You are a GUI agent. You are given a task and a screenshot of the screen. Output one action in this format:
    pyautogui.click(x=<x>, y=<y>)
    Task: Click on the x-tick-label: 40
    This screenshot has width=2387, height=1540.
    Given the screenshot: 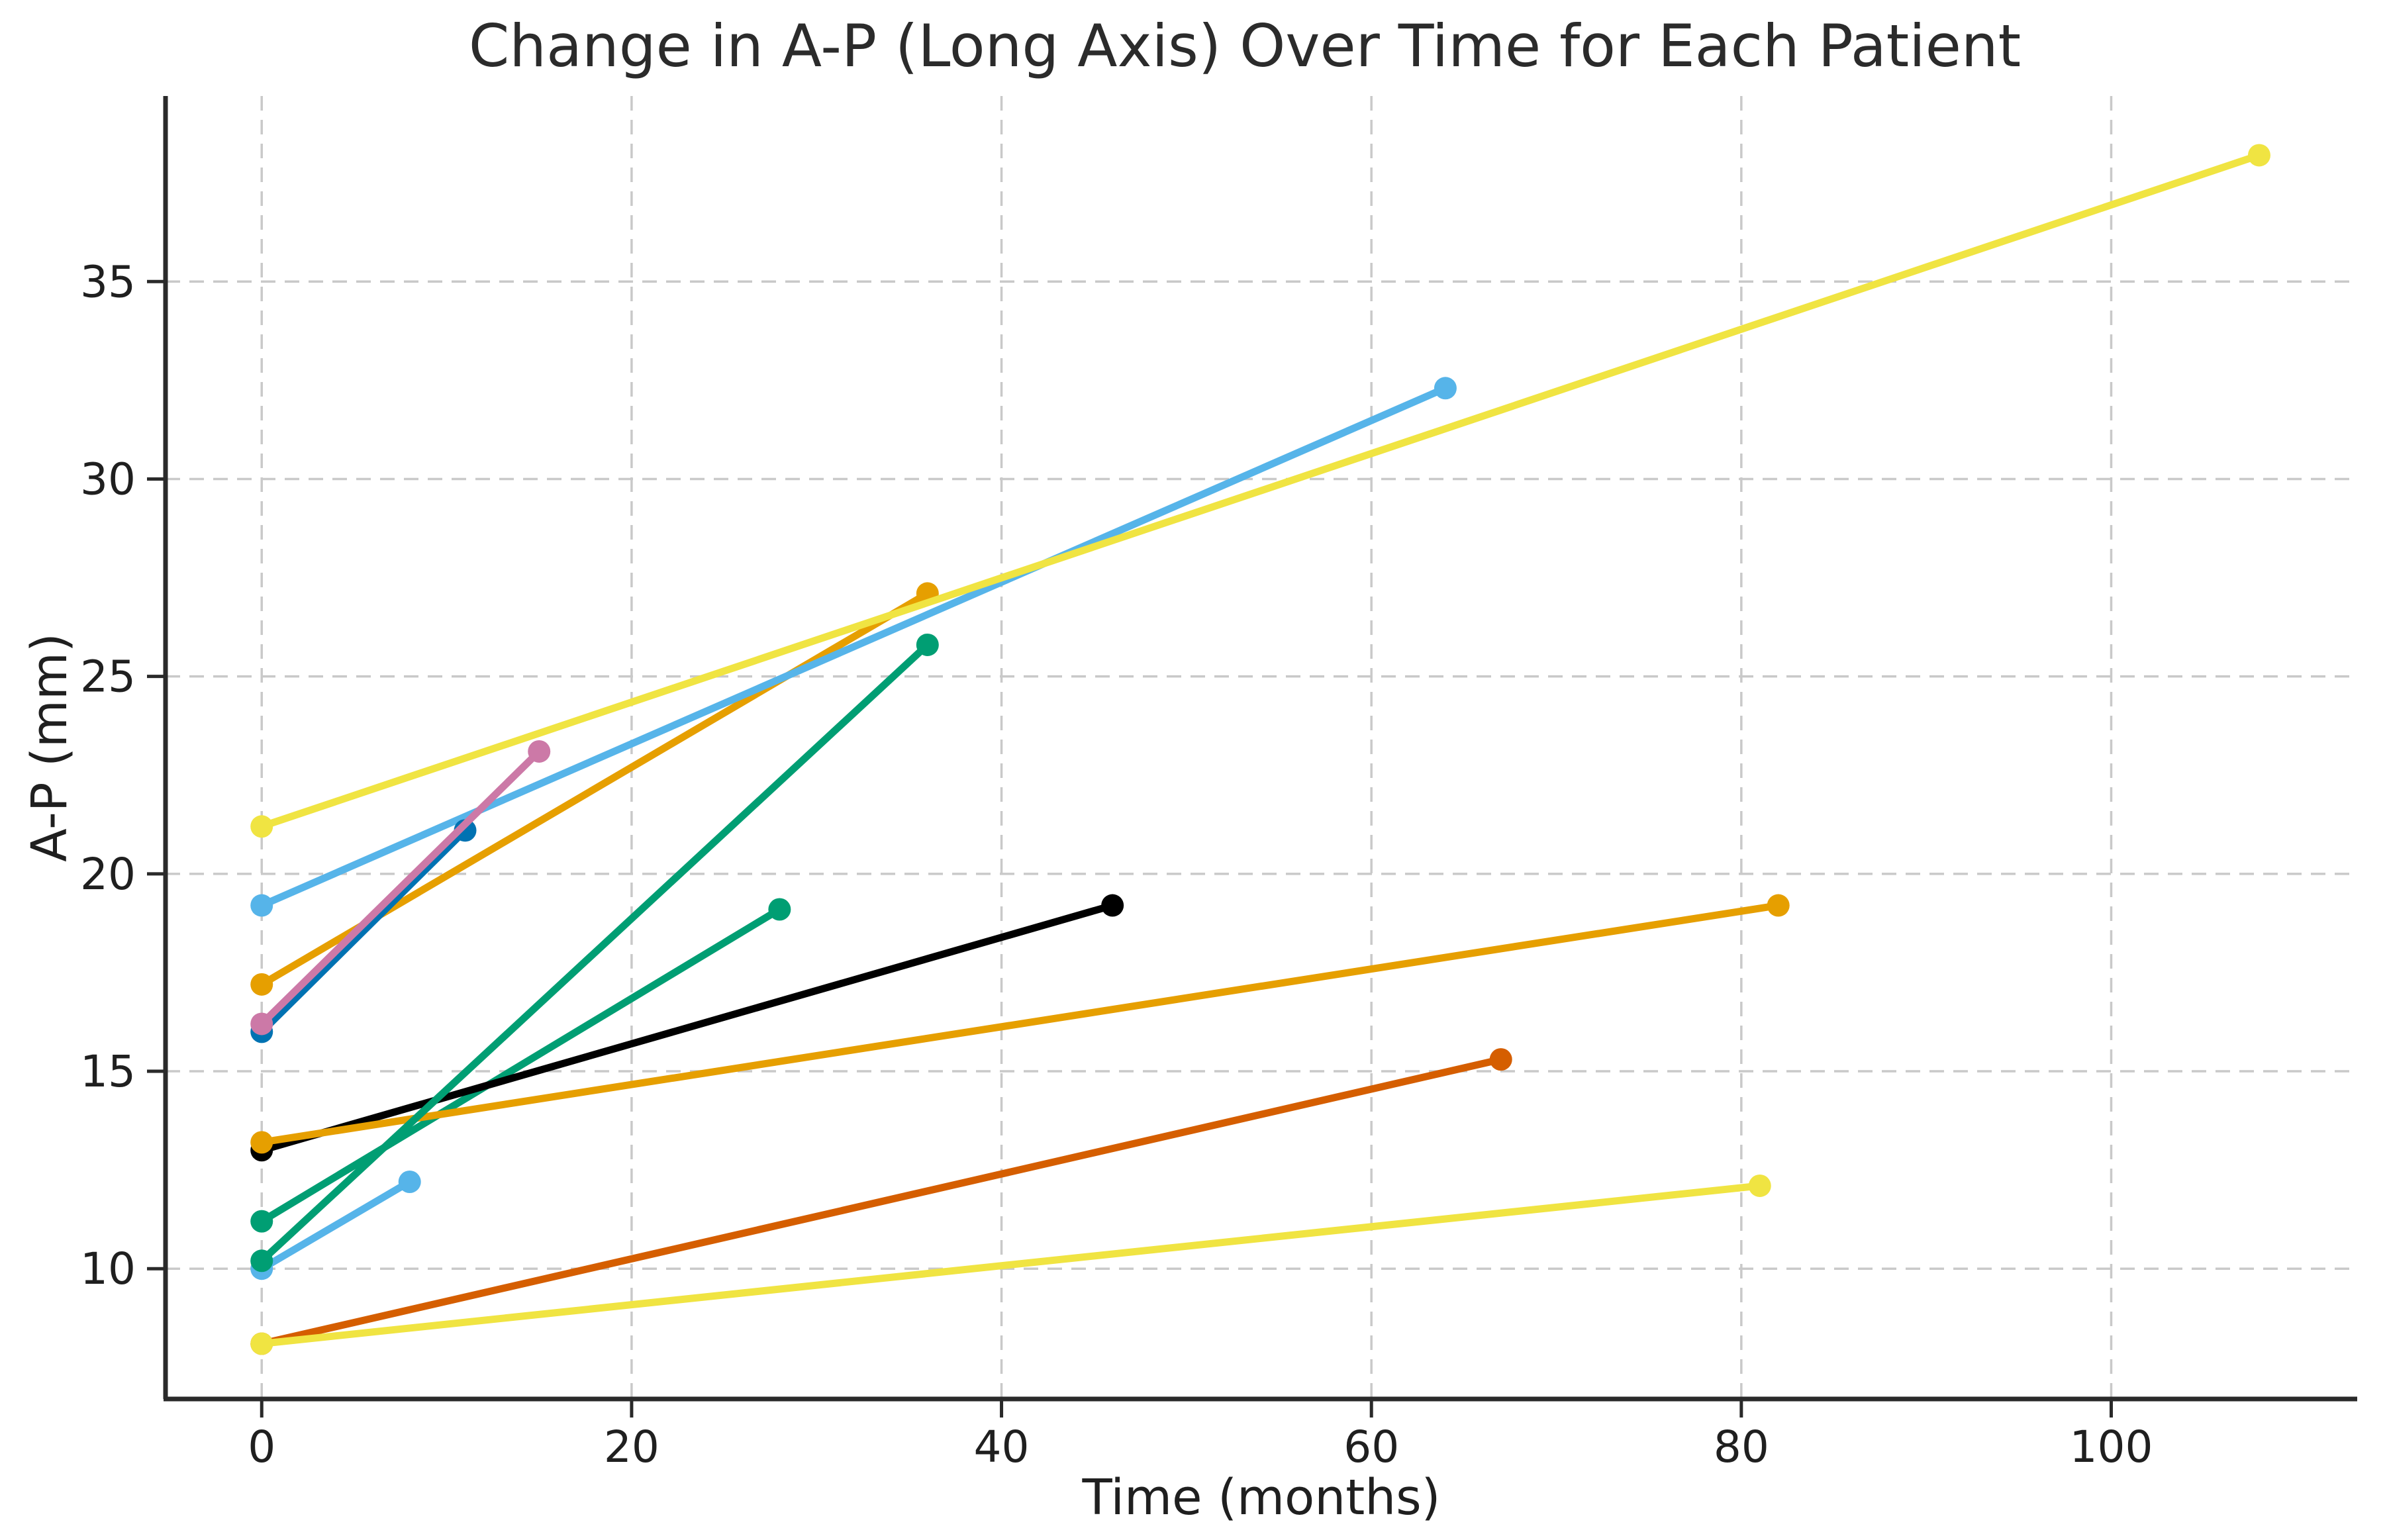 What is the action you would take?
    pyautogui.click(x=1002, y=1446)
    